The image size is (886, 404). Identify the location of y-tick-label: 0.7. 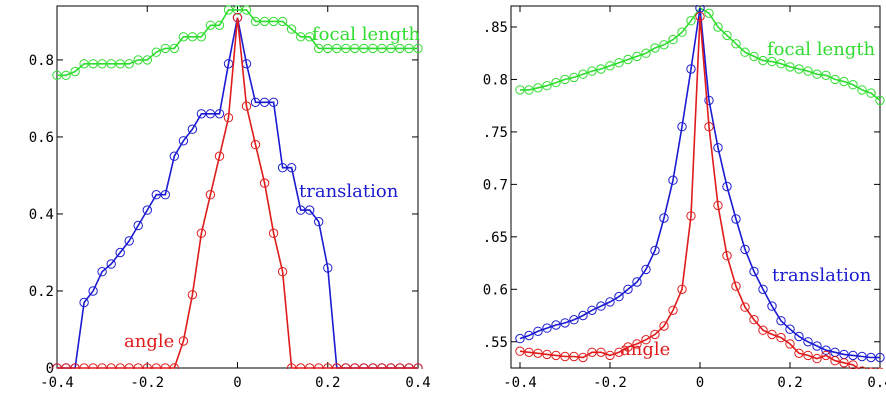
(495, 185).